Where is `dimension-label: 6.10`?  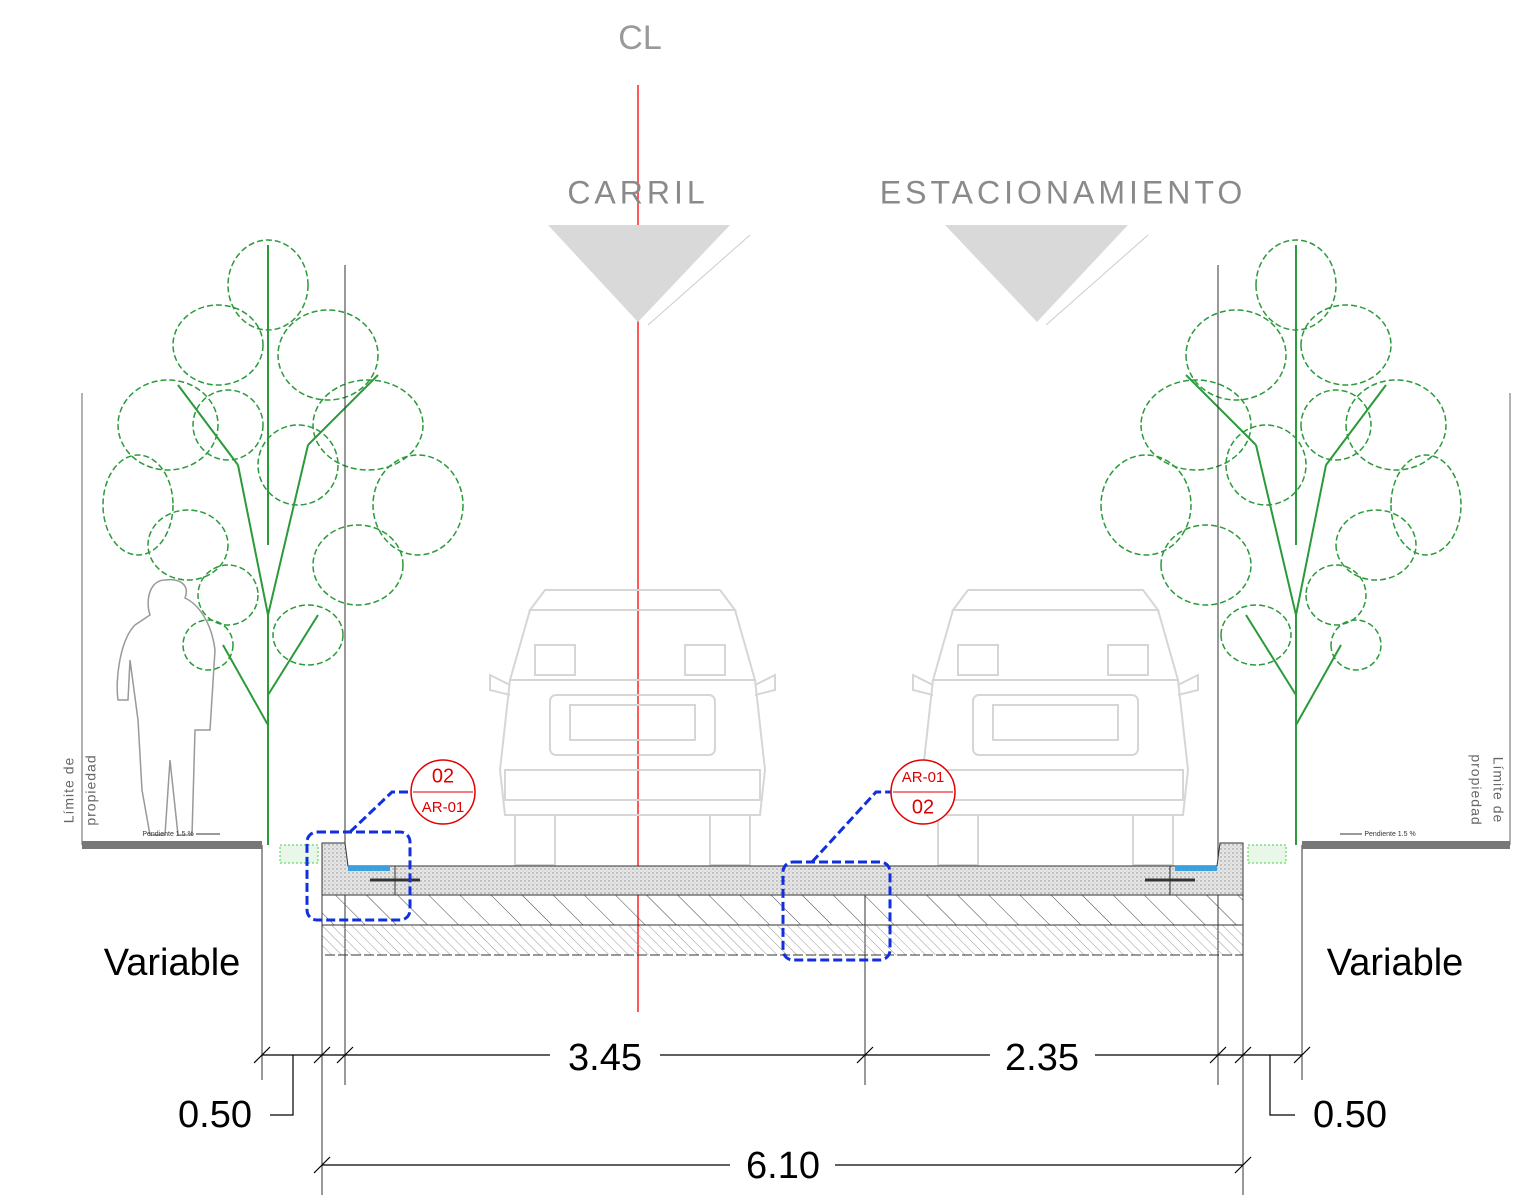 dimension-label: 6.10 is located at coordinates (783, 1166).